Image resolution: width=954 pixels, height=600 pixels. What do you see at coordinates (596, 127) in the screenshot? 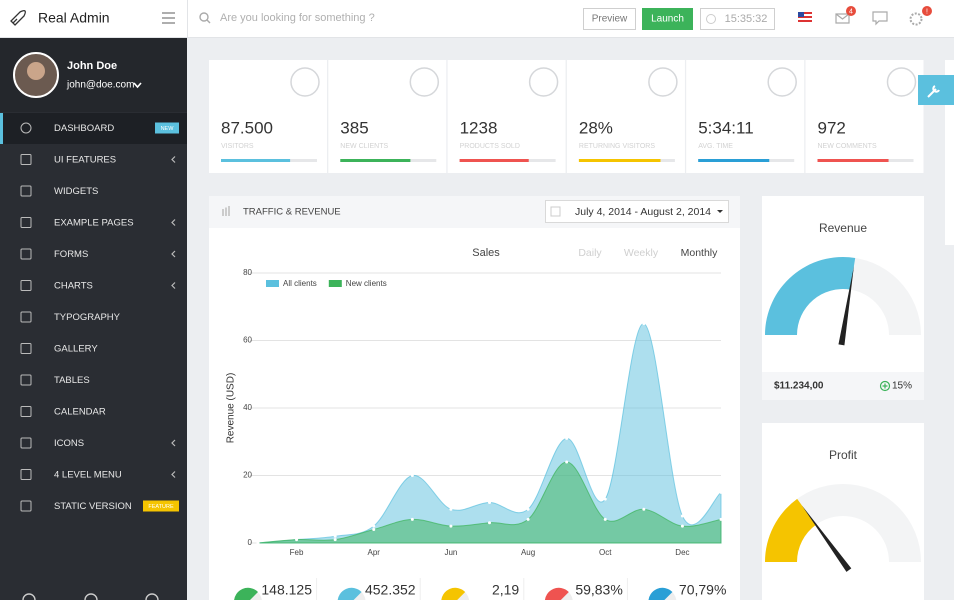
I see `stat-value: 28%` at bounding box center [596, 127].